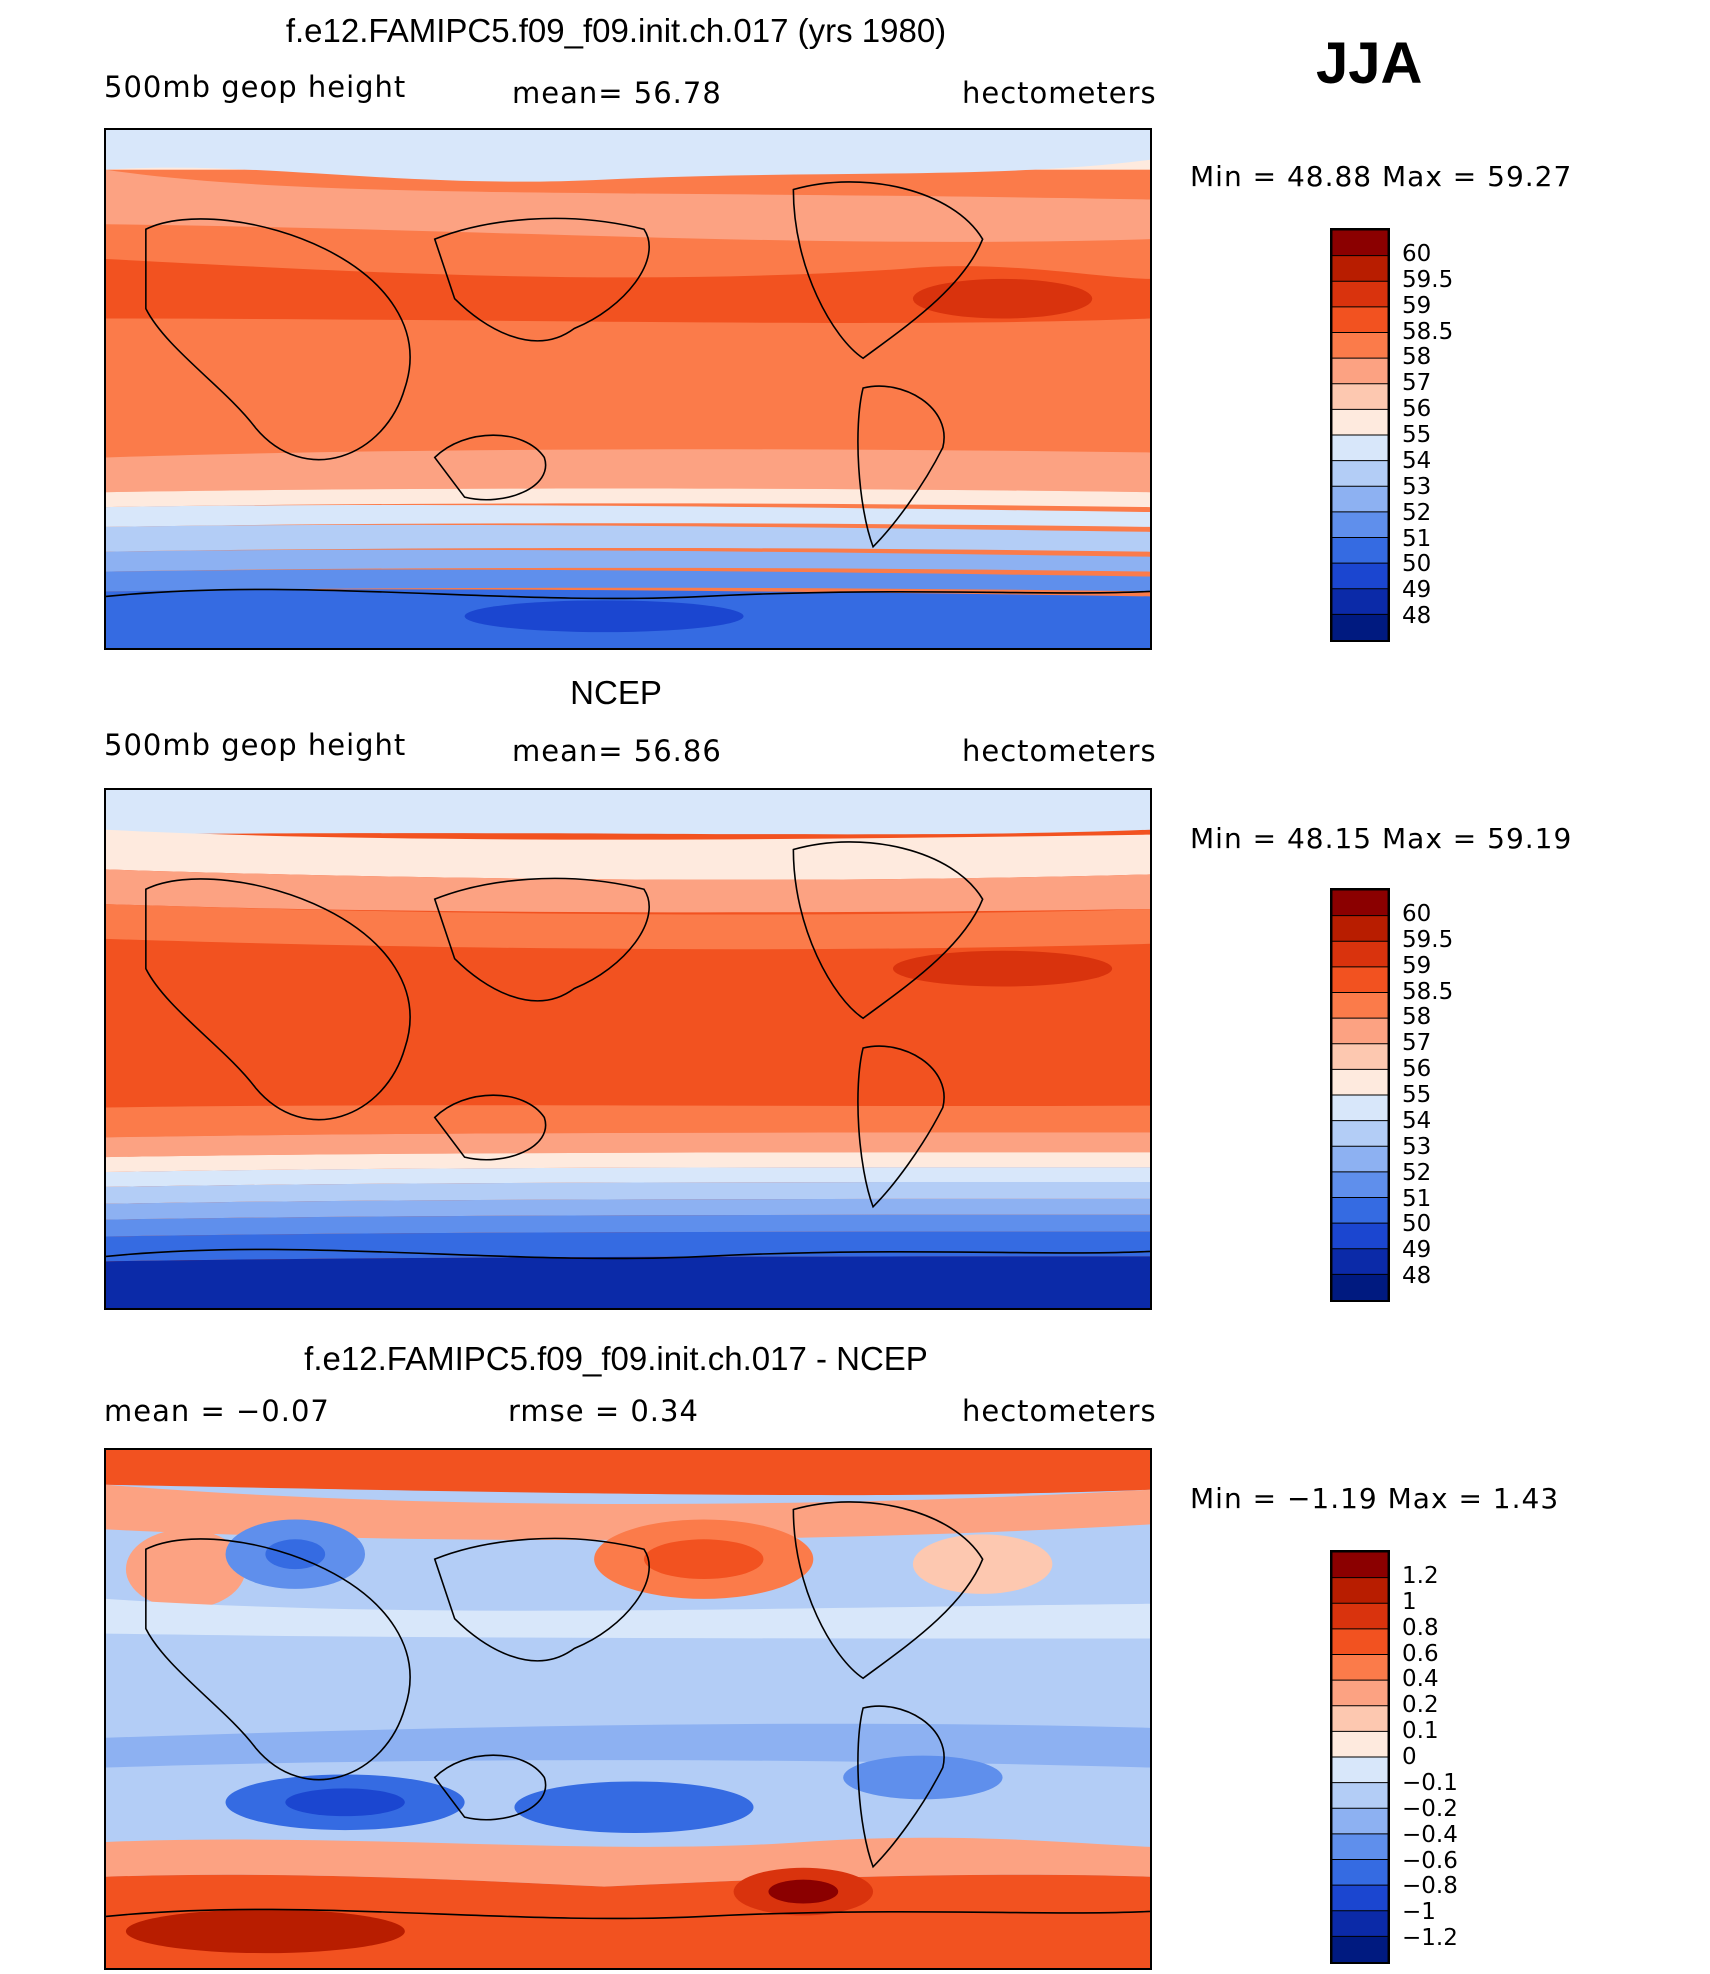 The height and width of the screenshot is (1974, 1710). I want to click on panel2-variable-label: 500mb geop height, so click(255, 745).